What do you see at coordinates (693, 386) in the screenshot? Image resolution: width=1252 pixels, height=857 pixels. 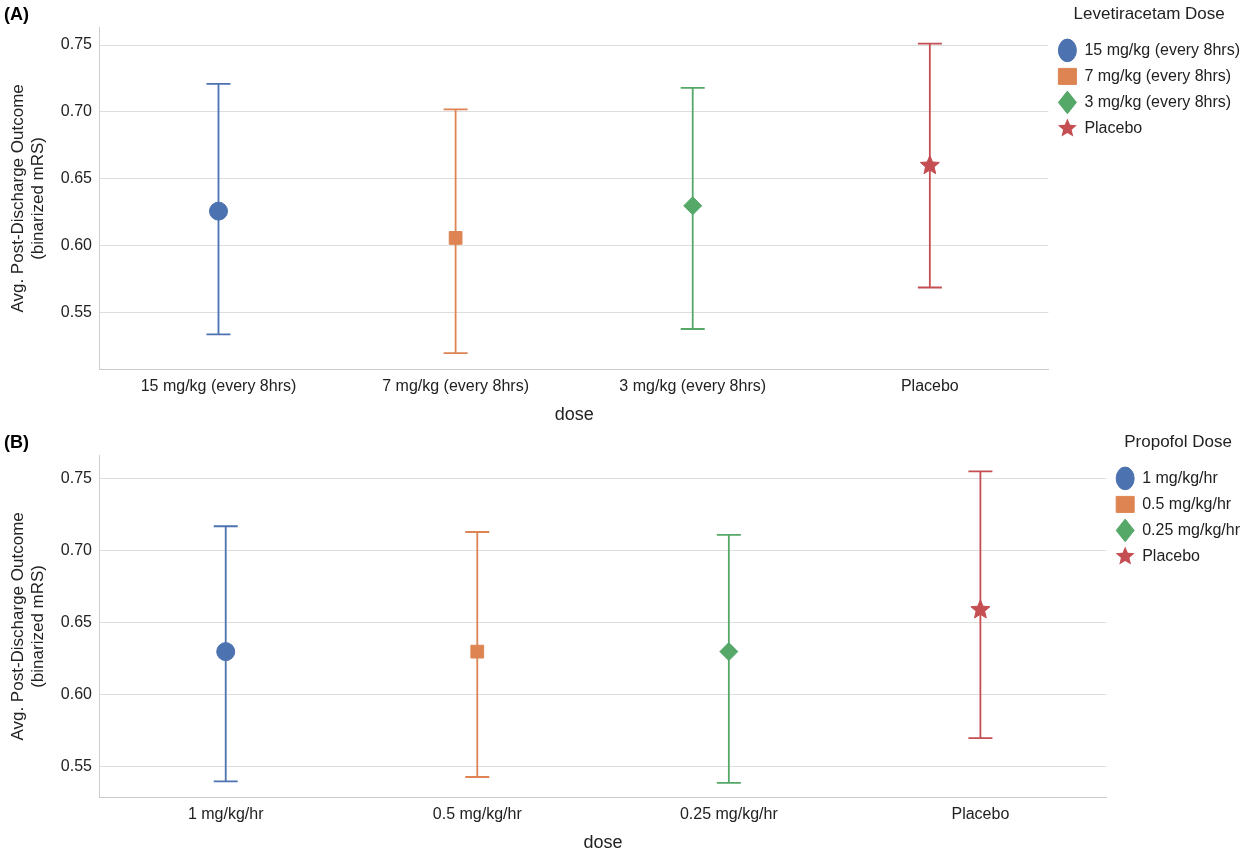 I see `x-tick-label: 3 mg/kg (every 8hrs)` at bounding box center [693, 386].